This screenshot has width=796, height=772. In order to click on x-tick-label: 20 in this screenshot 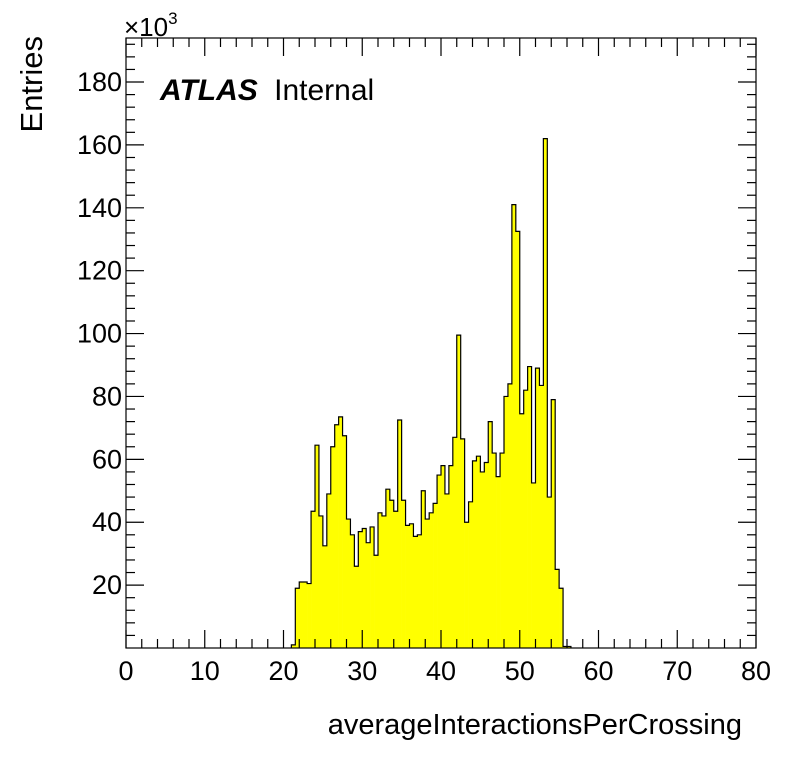, I will do `click(283, 671)`.